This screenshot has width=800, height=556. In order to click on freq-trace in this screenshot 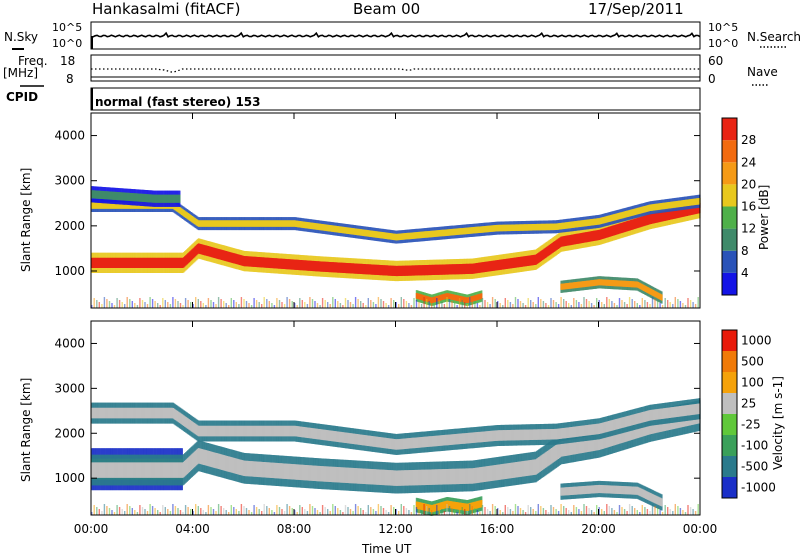, I will do `click(395, 70)`.